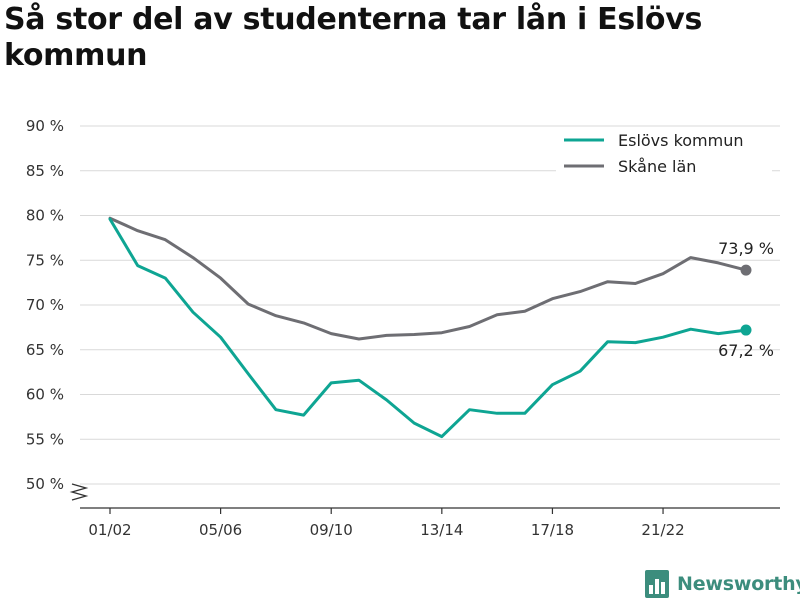 This screenshot has height=600, width=800. I want to click on end-label-skane: 73,9 %, so click(746, 248).